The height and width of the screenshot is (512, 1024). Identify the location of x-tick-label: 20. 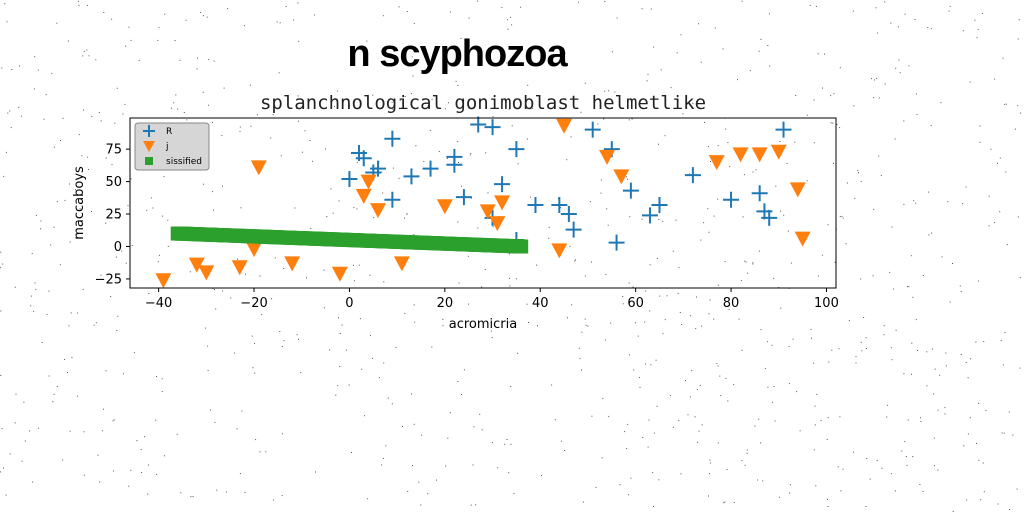
(445, 303).